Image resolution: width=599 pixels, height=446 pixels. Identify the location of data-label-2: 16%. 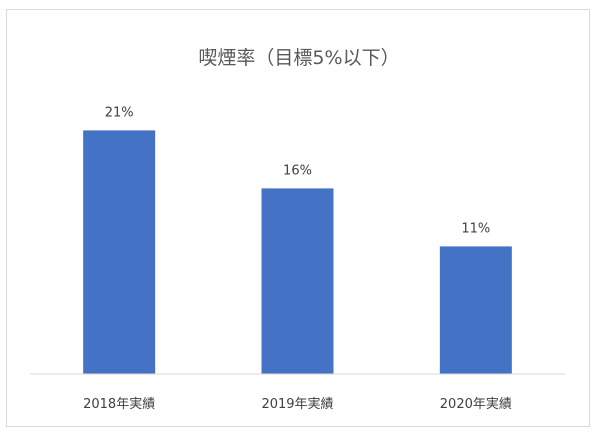
(297, 170).